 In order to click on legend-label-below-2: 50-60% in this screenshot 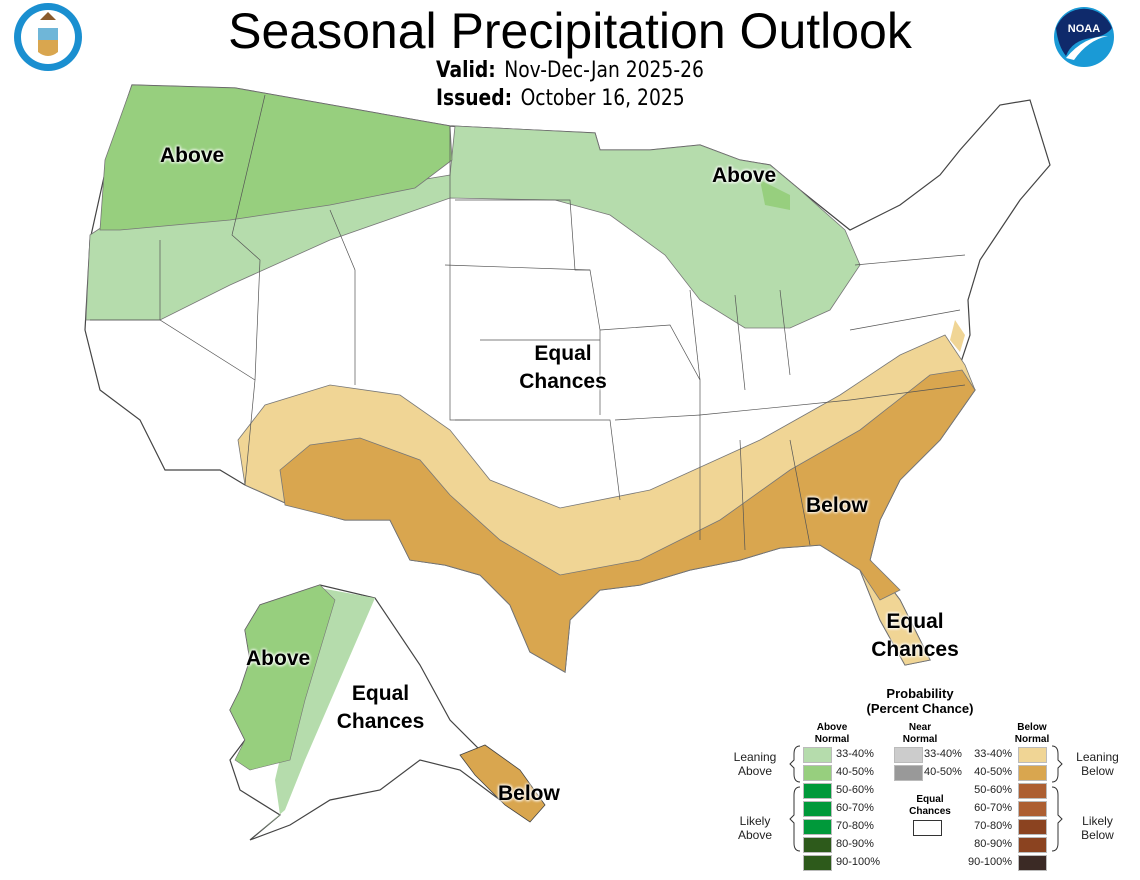, I will do `click(993, 790)`.